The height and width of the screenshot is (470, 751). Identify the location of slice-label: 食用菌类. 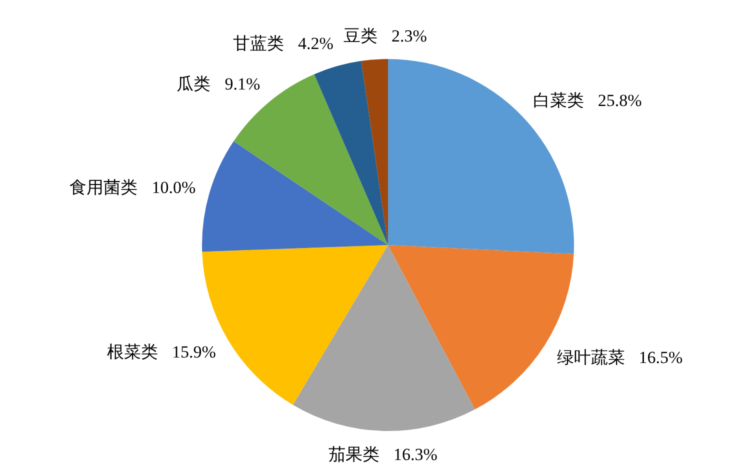
(104, 188).